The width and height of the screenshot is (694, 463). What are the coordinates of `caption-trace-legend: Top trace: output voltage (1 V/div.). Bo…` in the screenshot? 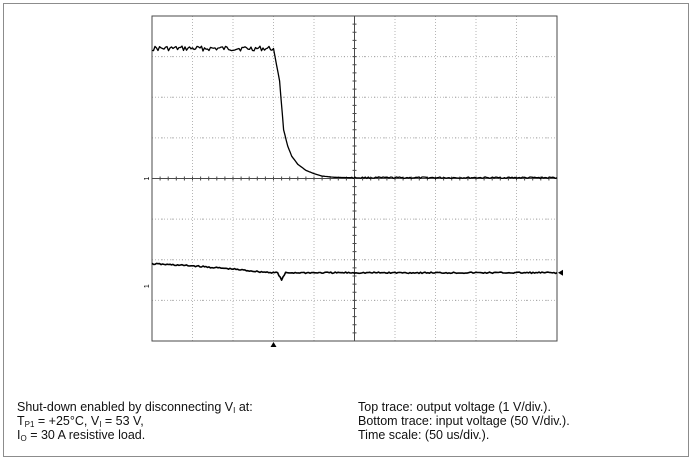 It's located at (464, 421).